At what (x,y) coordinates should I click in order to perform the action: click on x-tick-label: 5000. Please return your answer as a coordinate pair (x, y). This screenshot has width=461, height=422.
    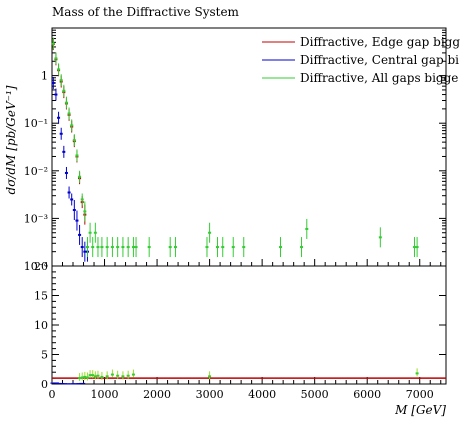
    Looking at the image, I should click on (315, 394).